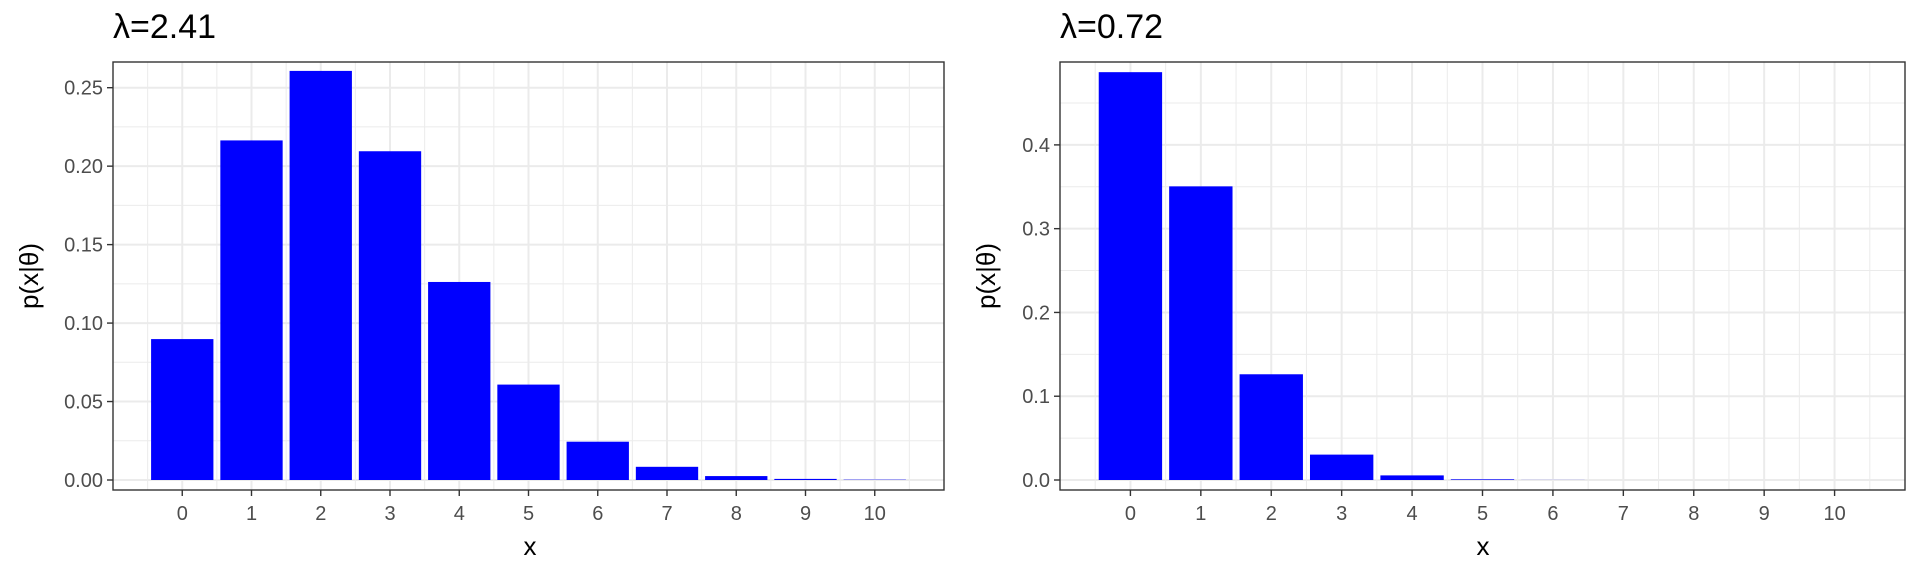  Describe the element at coordinates (83, 403) in the screenshot. I see `y-tick-label: 0.05` at that location.